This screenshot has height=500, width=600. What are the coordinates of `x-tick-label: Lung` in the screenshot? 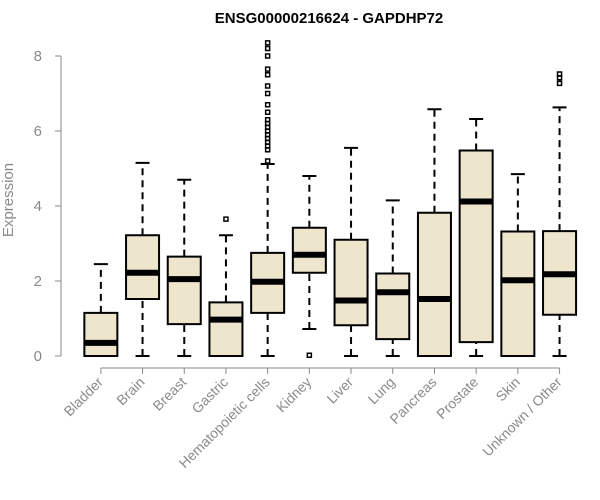 It's located at (381, 390).